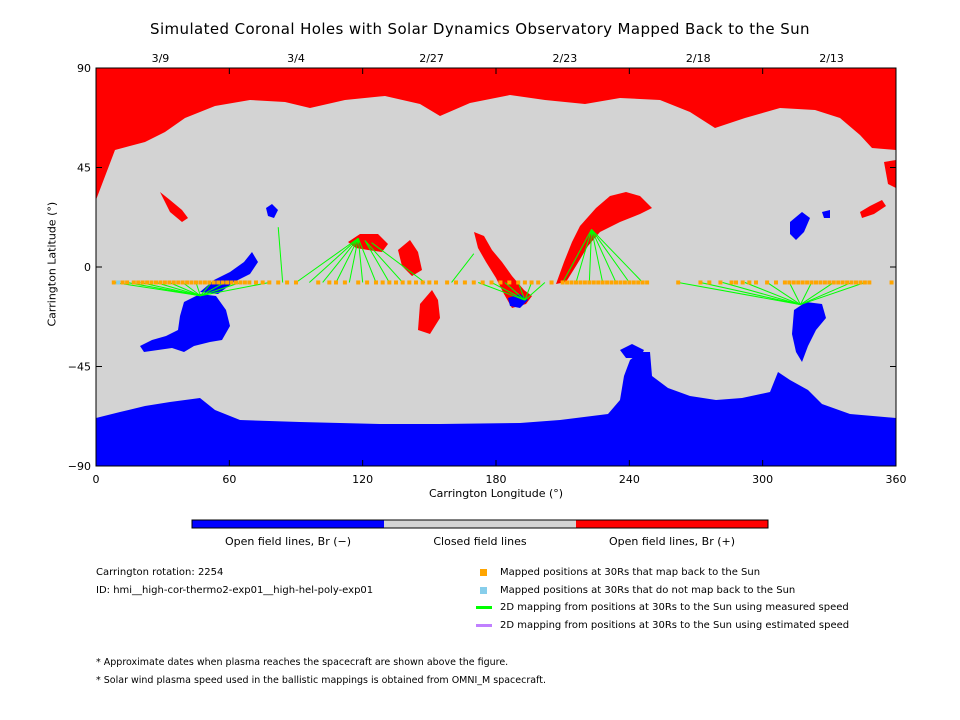 The height and width of the screenshot is (720, 960). I want to click on unmapped-position-point, so click(118, 282).